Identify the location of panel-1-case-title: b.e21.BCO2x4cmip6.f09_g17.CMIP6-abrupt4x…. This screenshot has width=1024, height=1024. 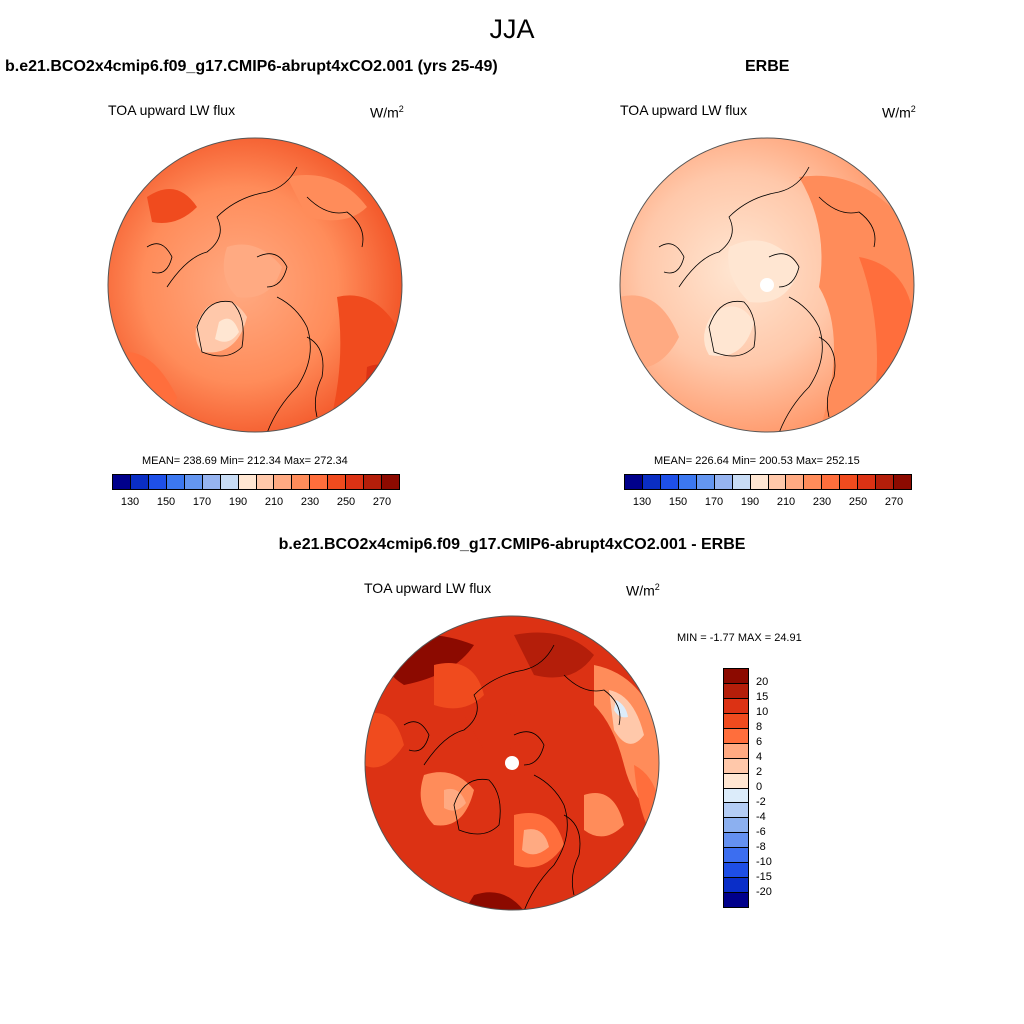
(251, 66).